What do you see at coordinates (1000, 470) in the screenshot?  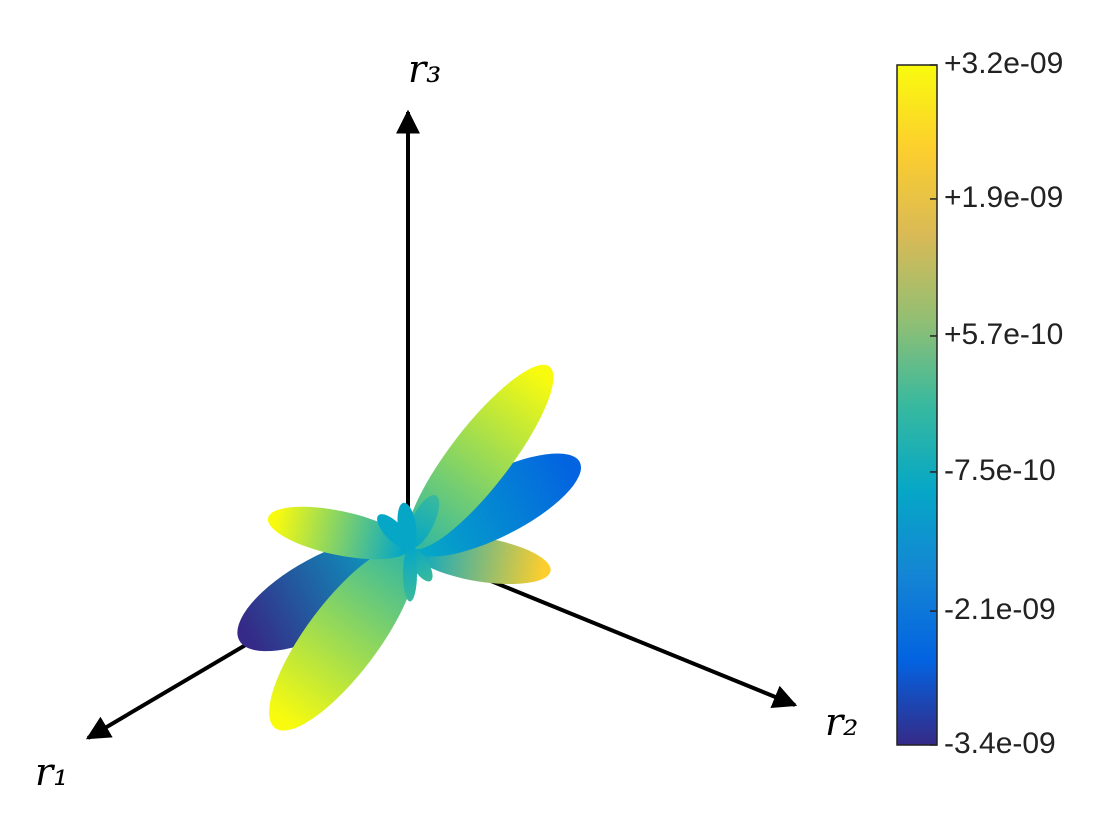 I see `colorbar-tick-label: -7.5e-10` at bounding box center [1000, 470].